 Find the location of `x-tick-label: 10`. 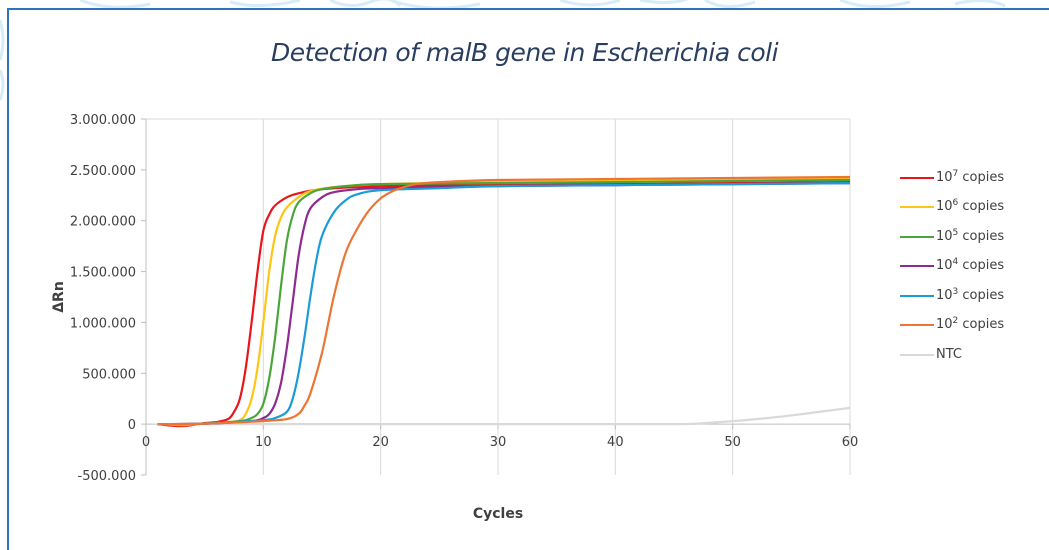

x-tick-label: 10 is located at coordinates (263, 442).